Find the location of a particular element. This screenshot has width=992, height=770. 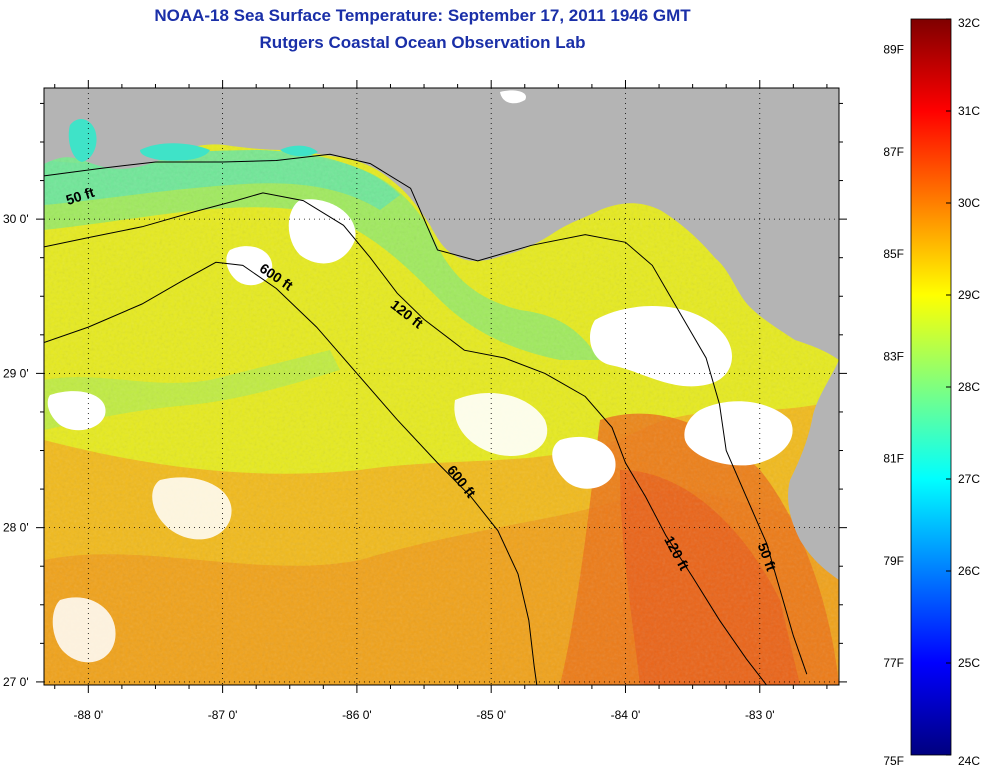

colorbar-celsius-label: 27C is located at coordinates (969, 479).